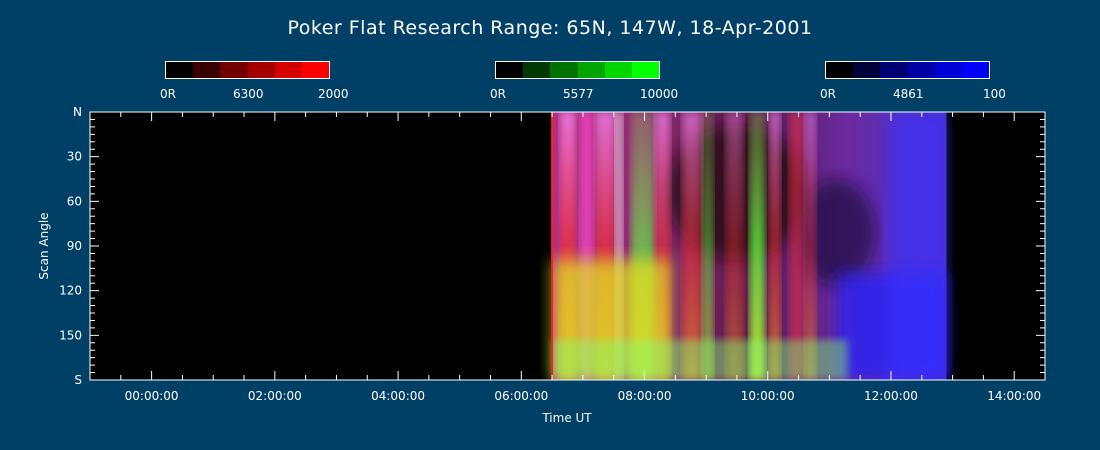  Describe the element at coordinates (248, 94) in the screenshot. I see `colorbar-wavelength-label: 6300` at that location.